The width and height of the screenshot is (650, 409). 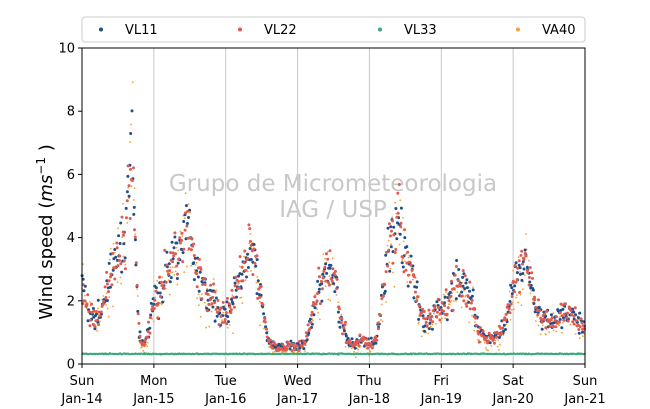 What do you see at coordinates (256, 354) in the screenshot?
I see `data-point-vl33` at bounding box center [256, 354].